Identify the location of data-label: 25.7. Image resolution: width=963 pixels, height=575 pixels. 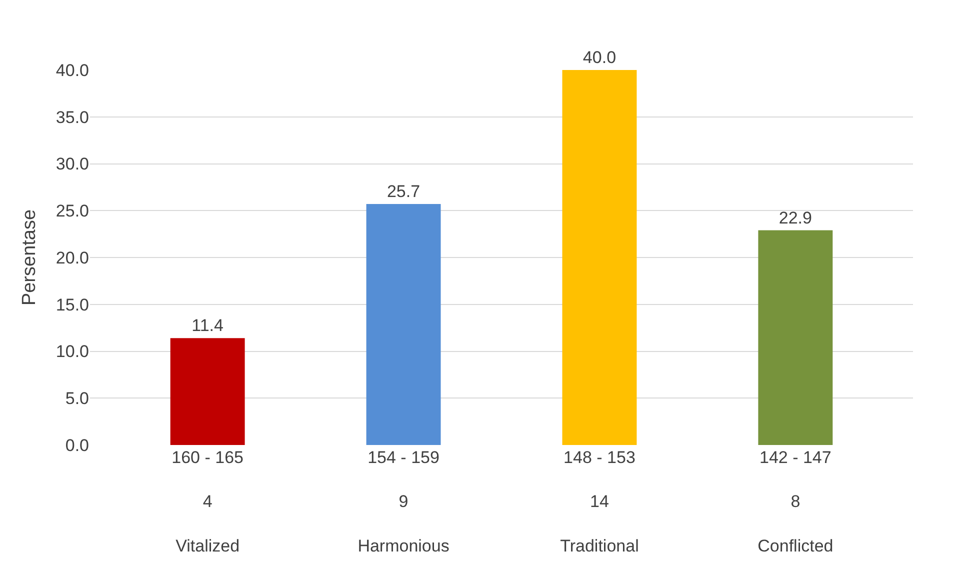
(403, 192).